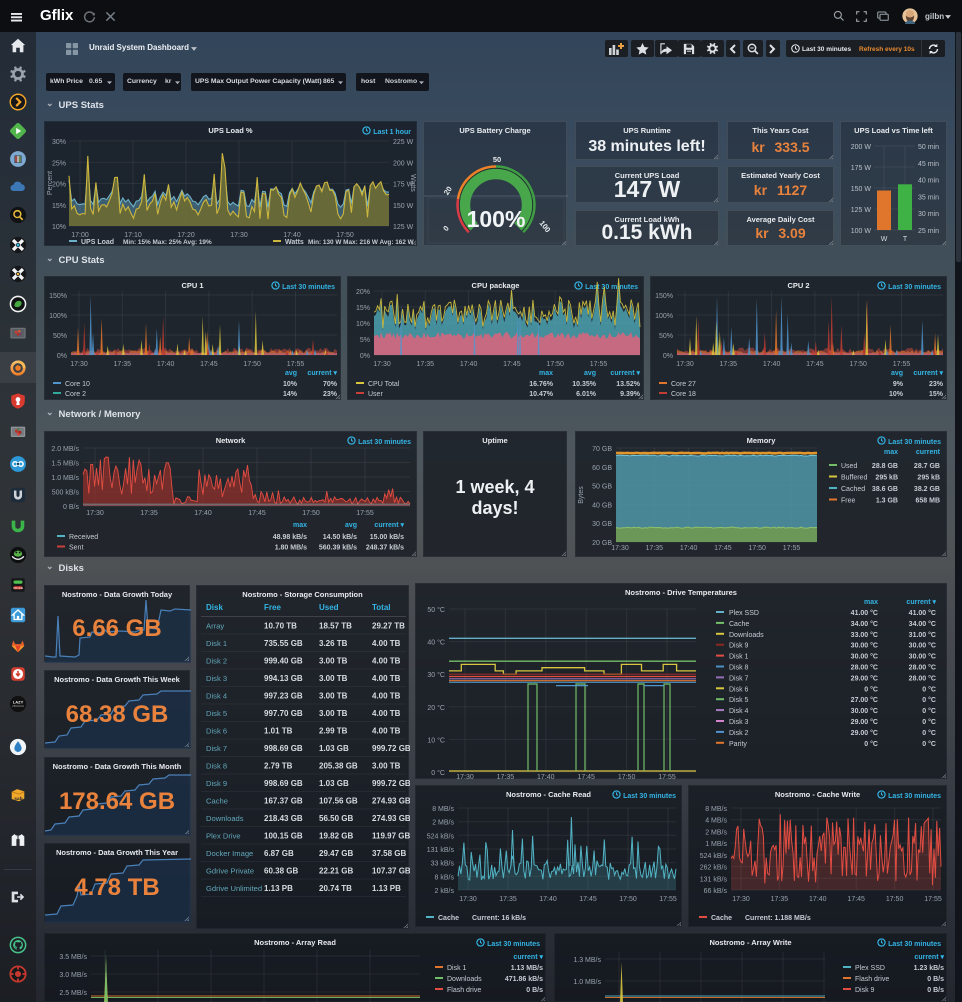 The image size is (962, 1002). I want to click on svg-text: 14%, so click(290, 394).